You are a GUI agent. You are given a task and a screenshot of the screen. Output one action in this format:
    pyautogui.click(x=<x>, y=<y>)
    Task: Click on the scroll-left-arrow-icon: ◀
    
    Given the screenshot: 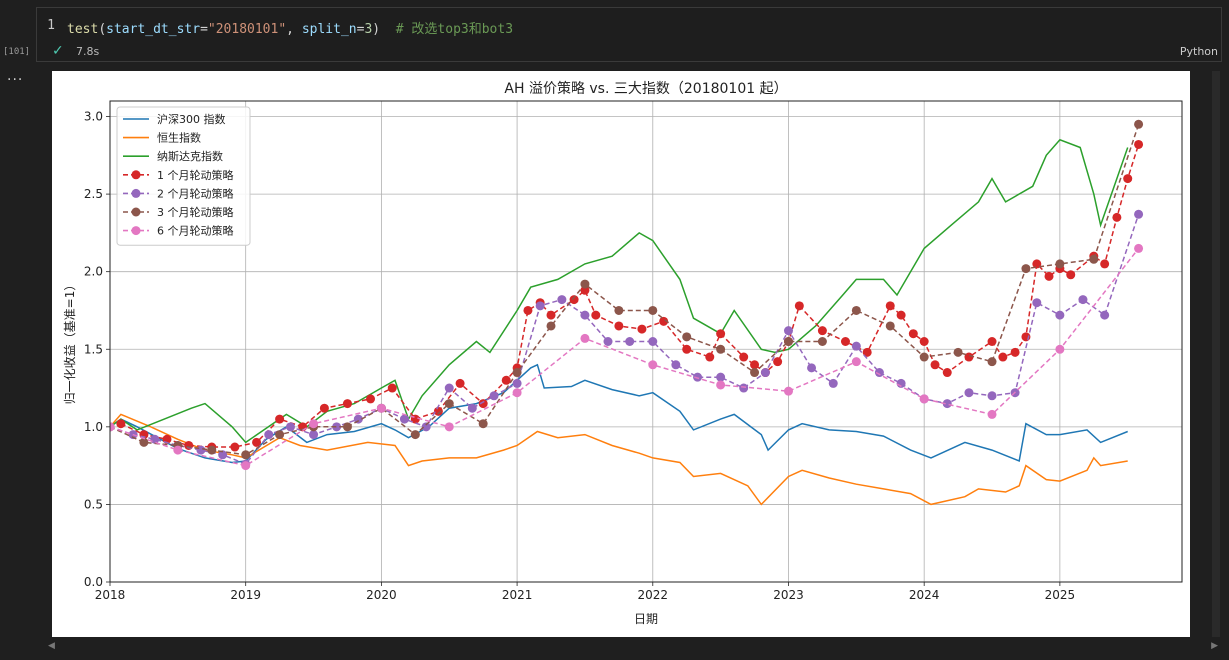 What is the action you would take?
    pyautogui.click(x=51, y=646)
    